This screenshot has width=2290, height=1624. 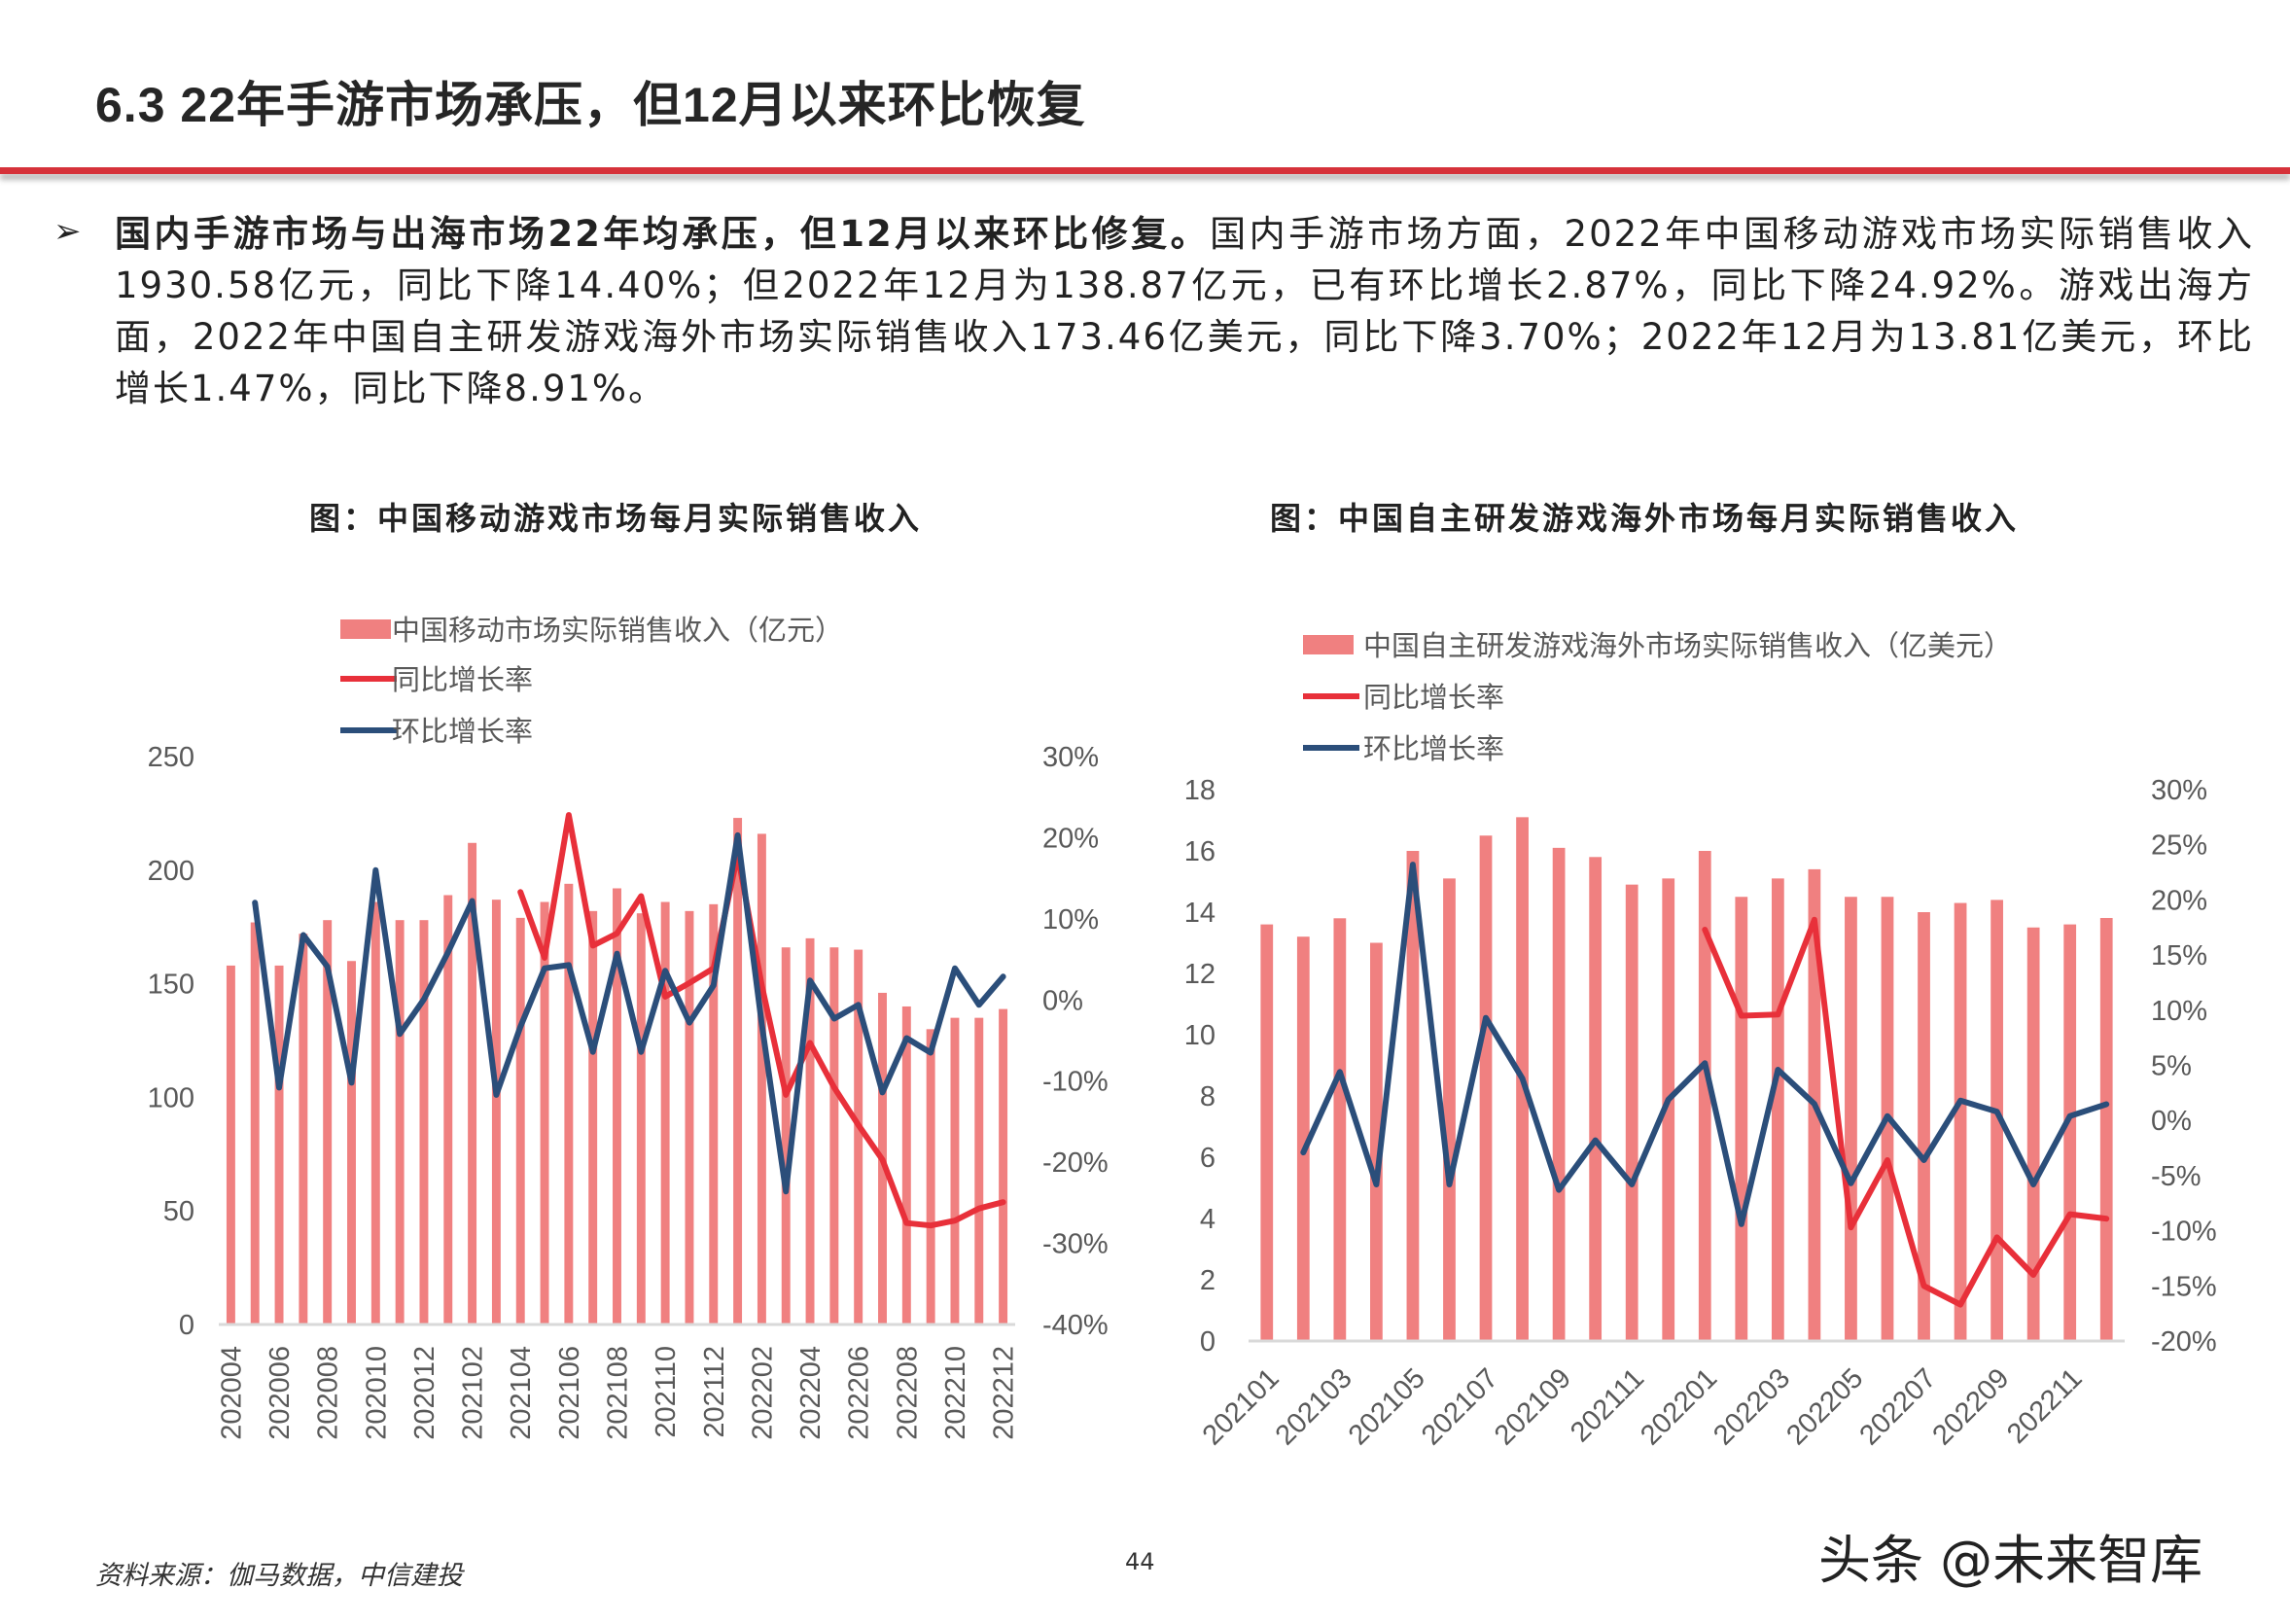 What do you see at coordinates (365, 629) in the screenshot?
I see `legend-swatch-bar` at bounding box center [365, 629].